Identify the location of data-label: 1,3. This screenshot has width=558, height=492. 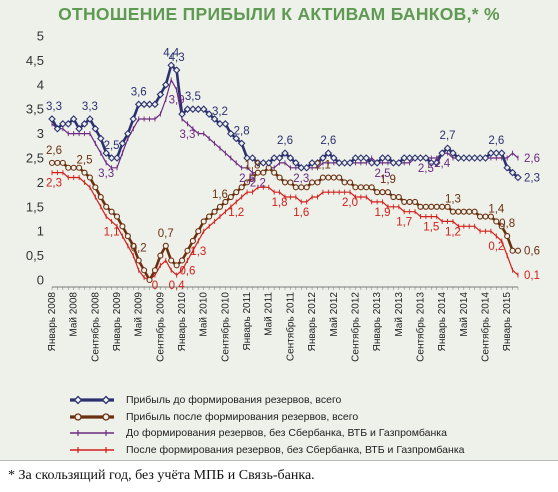
(198, 252).